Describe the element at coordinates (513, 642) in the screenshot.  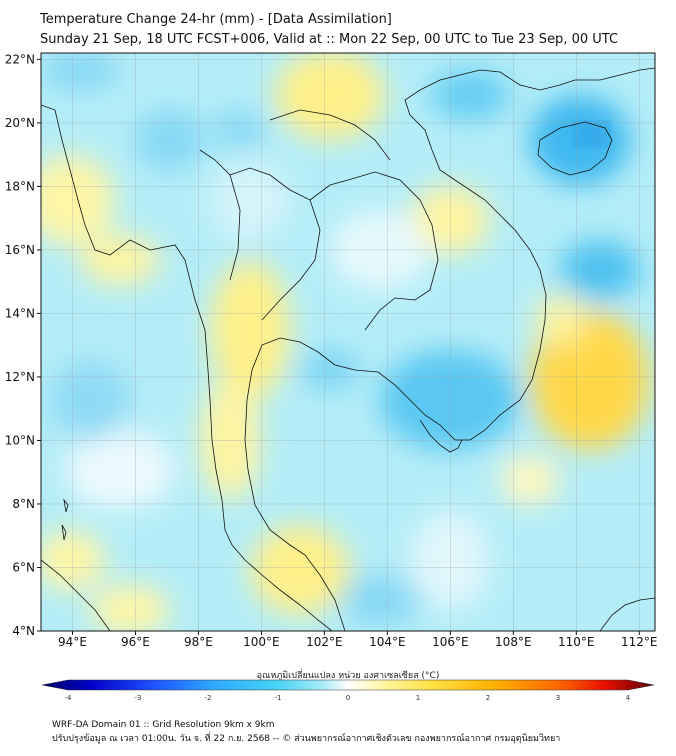
I see `longitude-label: 108°E` at that location.